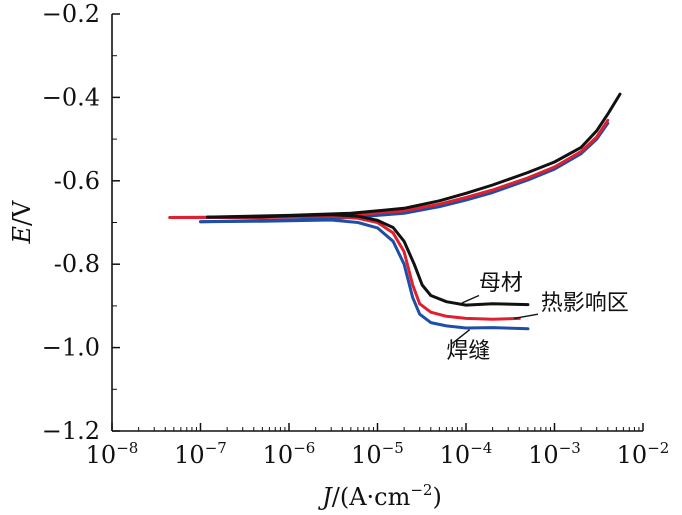 Image resolution: width=682 pixels, height=515 pixels. Describe the element at coordinates (112, 454) in the screenshot. I see `x-tick-label: 10⁻⁸` at that location.